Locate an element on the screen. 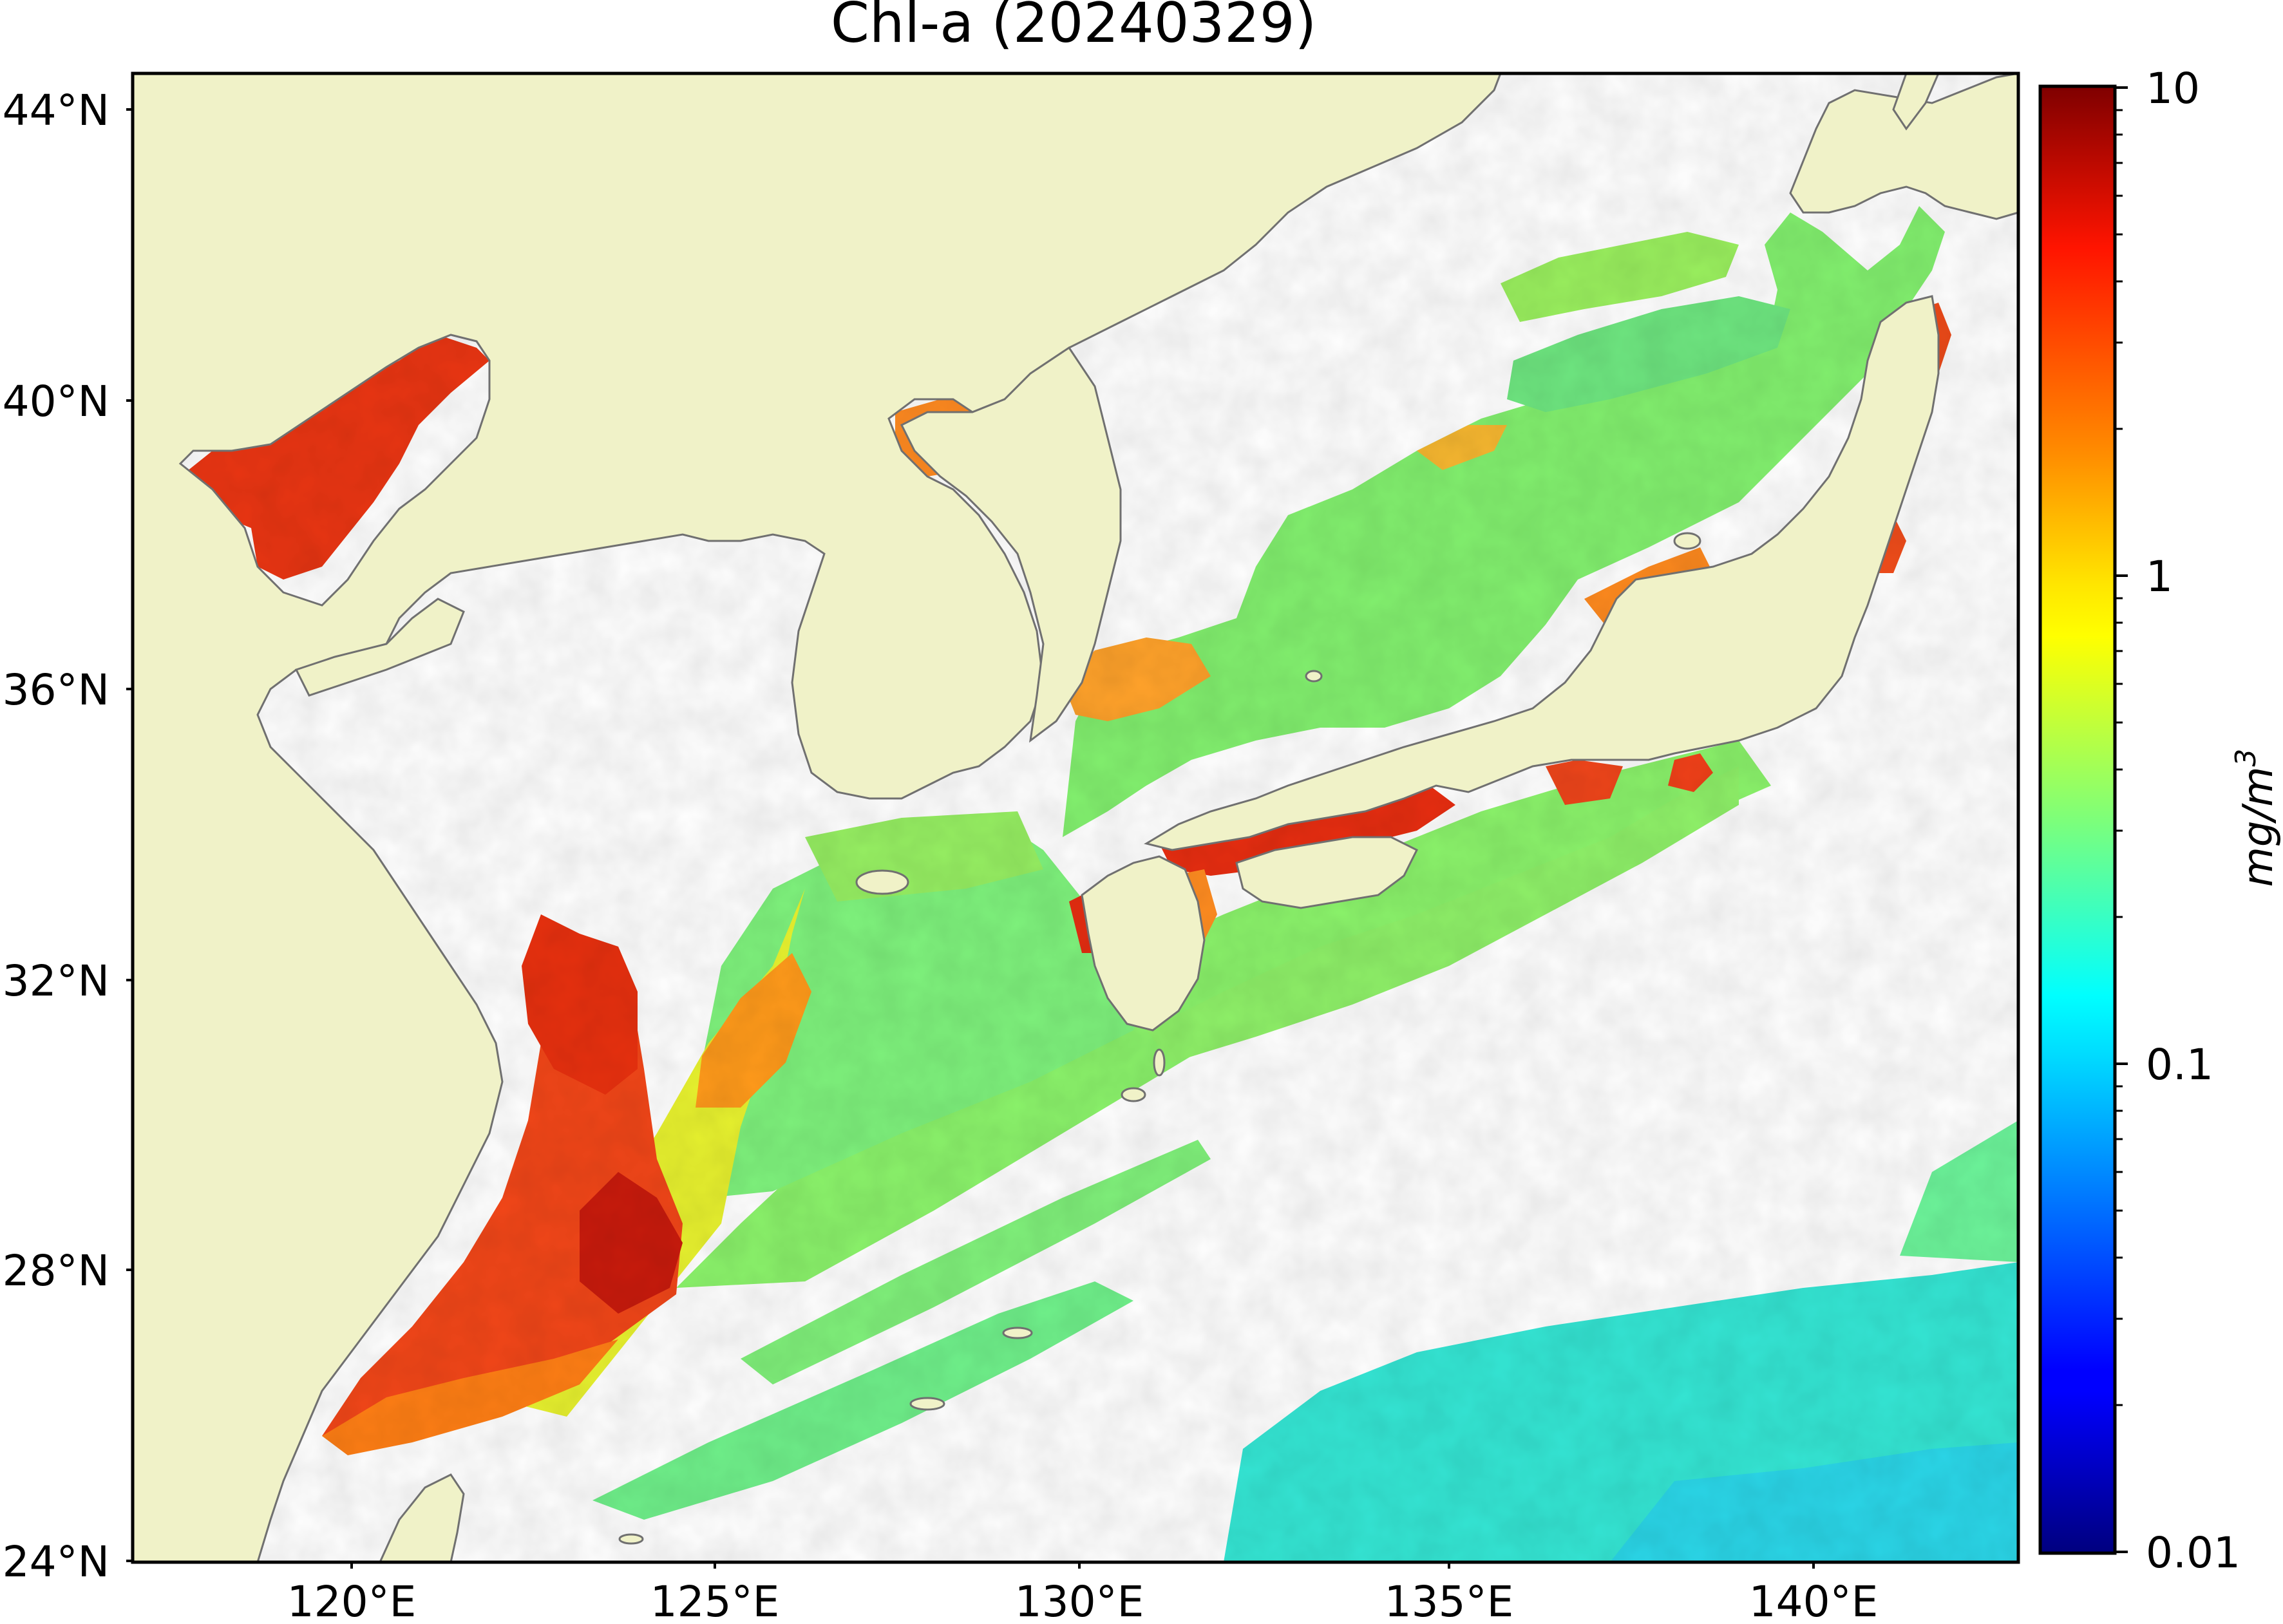 The width and height of the screenshot is (2283, 1624). lon-label: 140°E is located at coordinates (1814, 1601).